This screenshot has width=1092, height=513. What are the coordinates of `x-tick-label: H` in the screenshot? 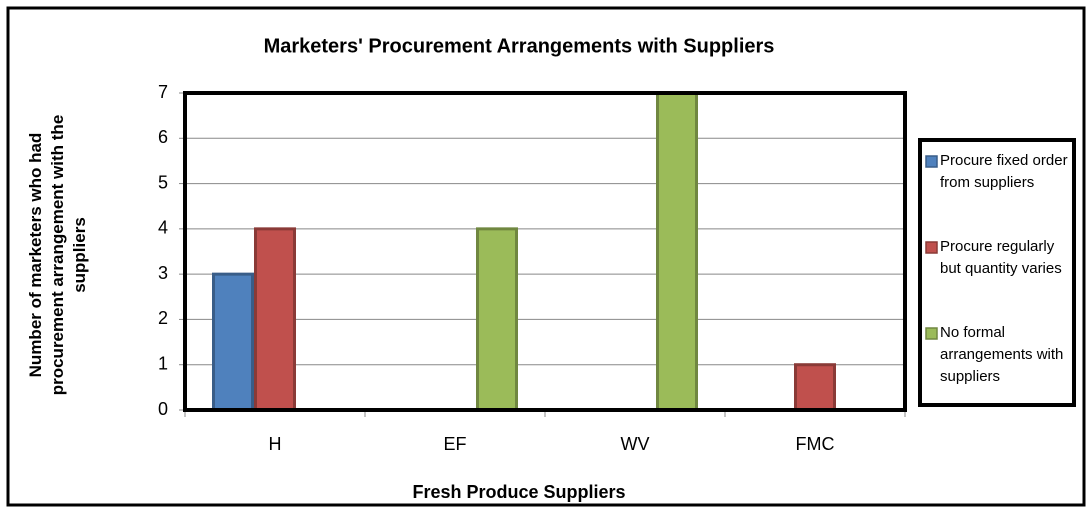 It's located at (275, 444).